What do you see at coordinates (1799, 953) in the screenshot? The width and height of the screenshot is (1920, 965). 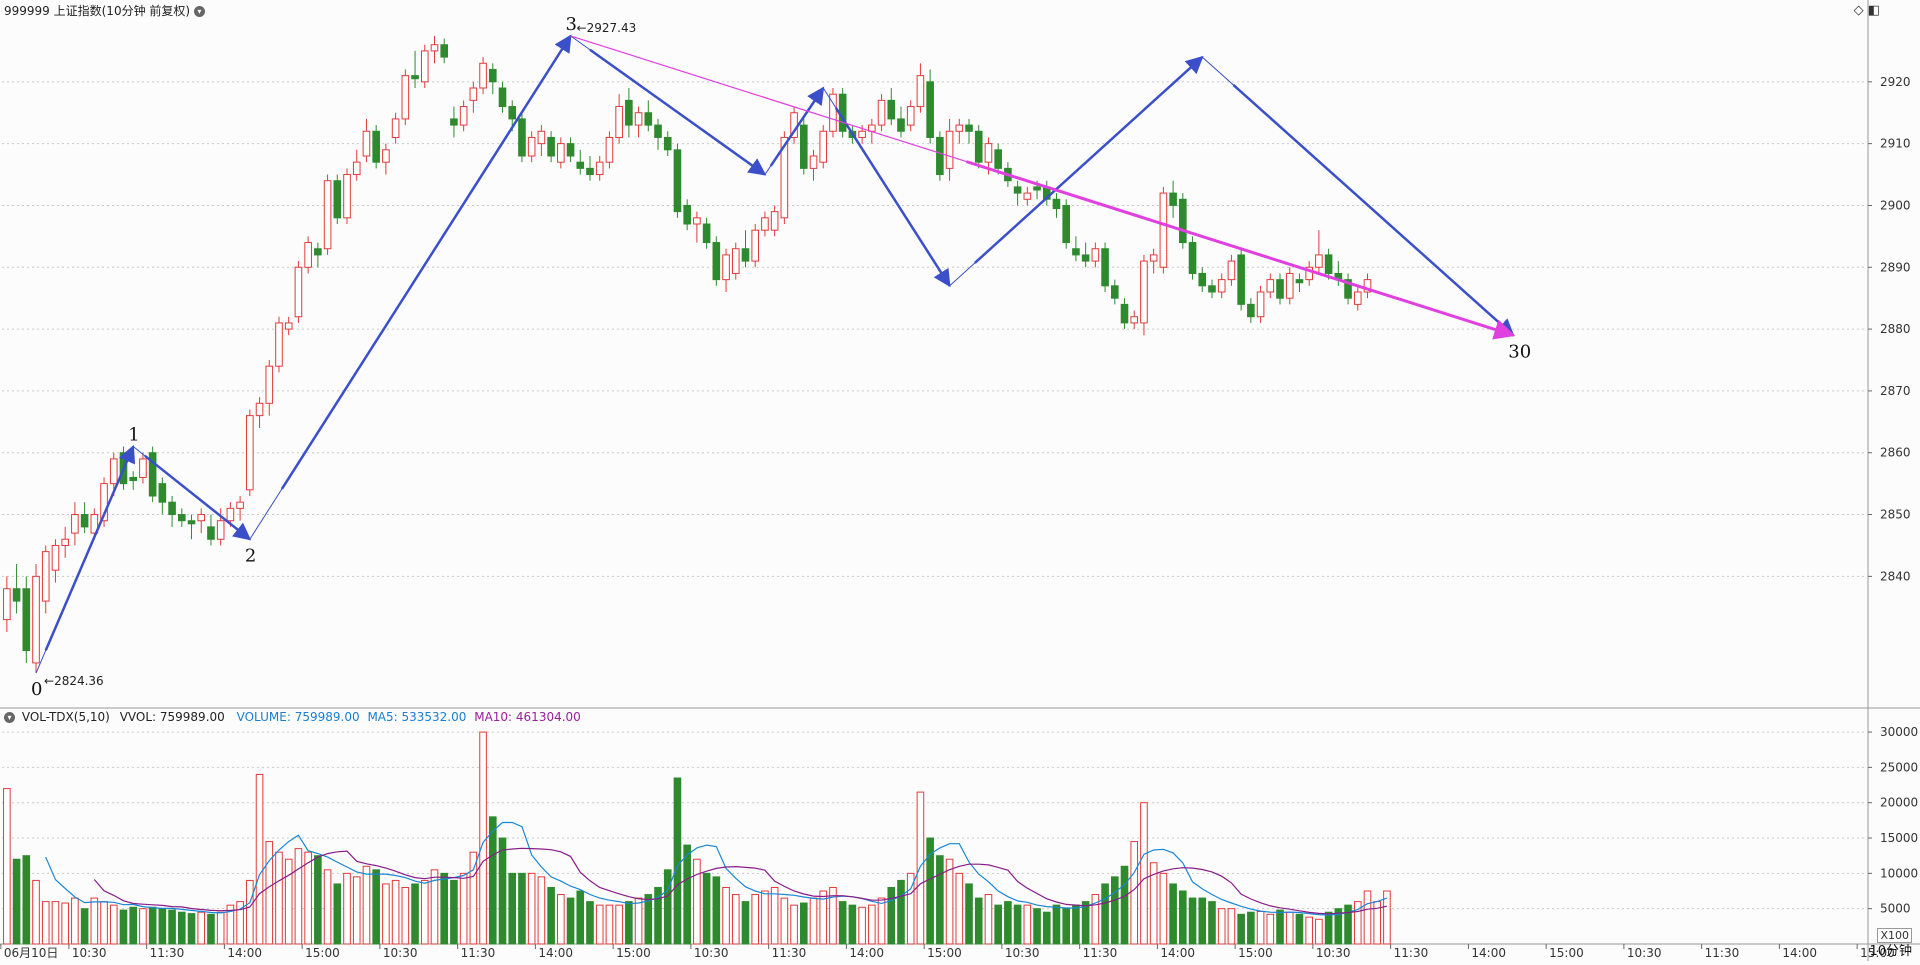 I see `time-tick-label: 14:00` at bounding box center [1799, 953].